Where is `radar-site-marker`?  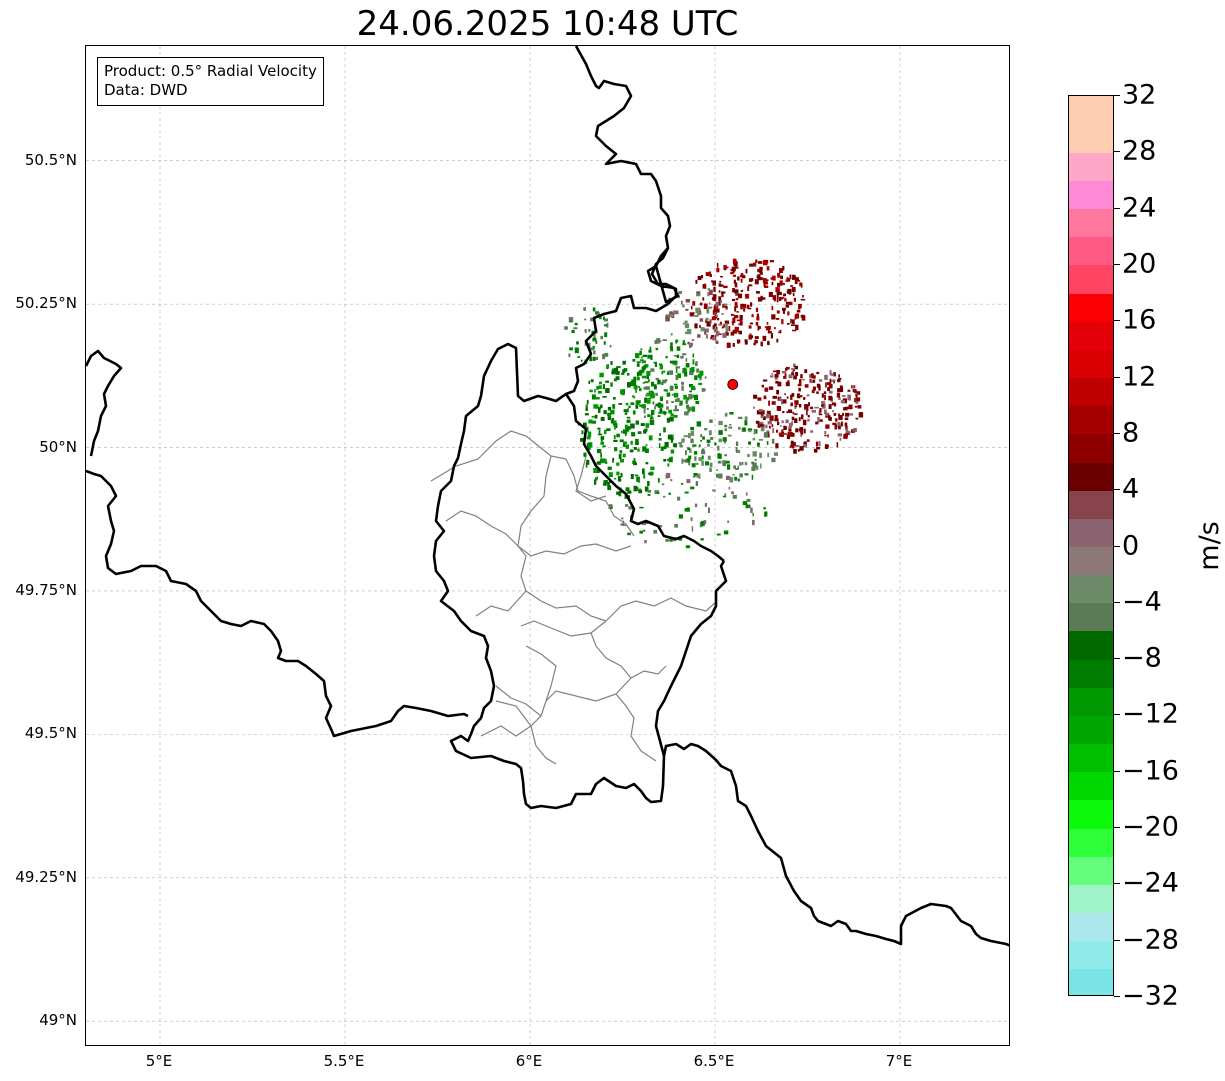 radar-site-marker is located at coordinates (733, 384).